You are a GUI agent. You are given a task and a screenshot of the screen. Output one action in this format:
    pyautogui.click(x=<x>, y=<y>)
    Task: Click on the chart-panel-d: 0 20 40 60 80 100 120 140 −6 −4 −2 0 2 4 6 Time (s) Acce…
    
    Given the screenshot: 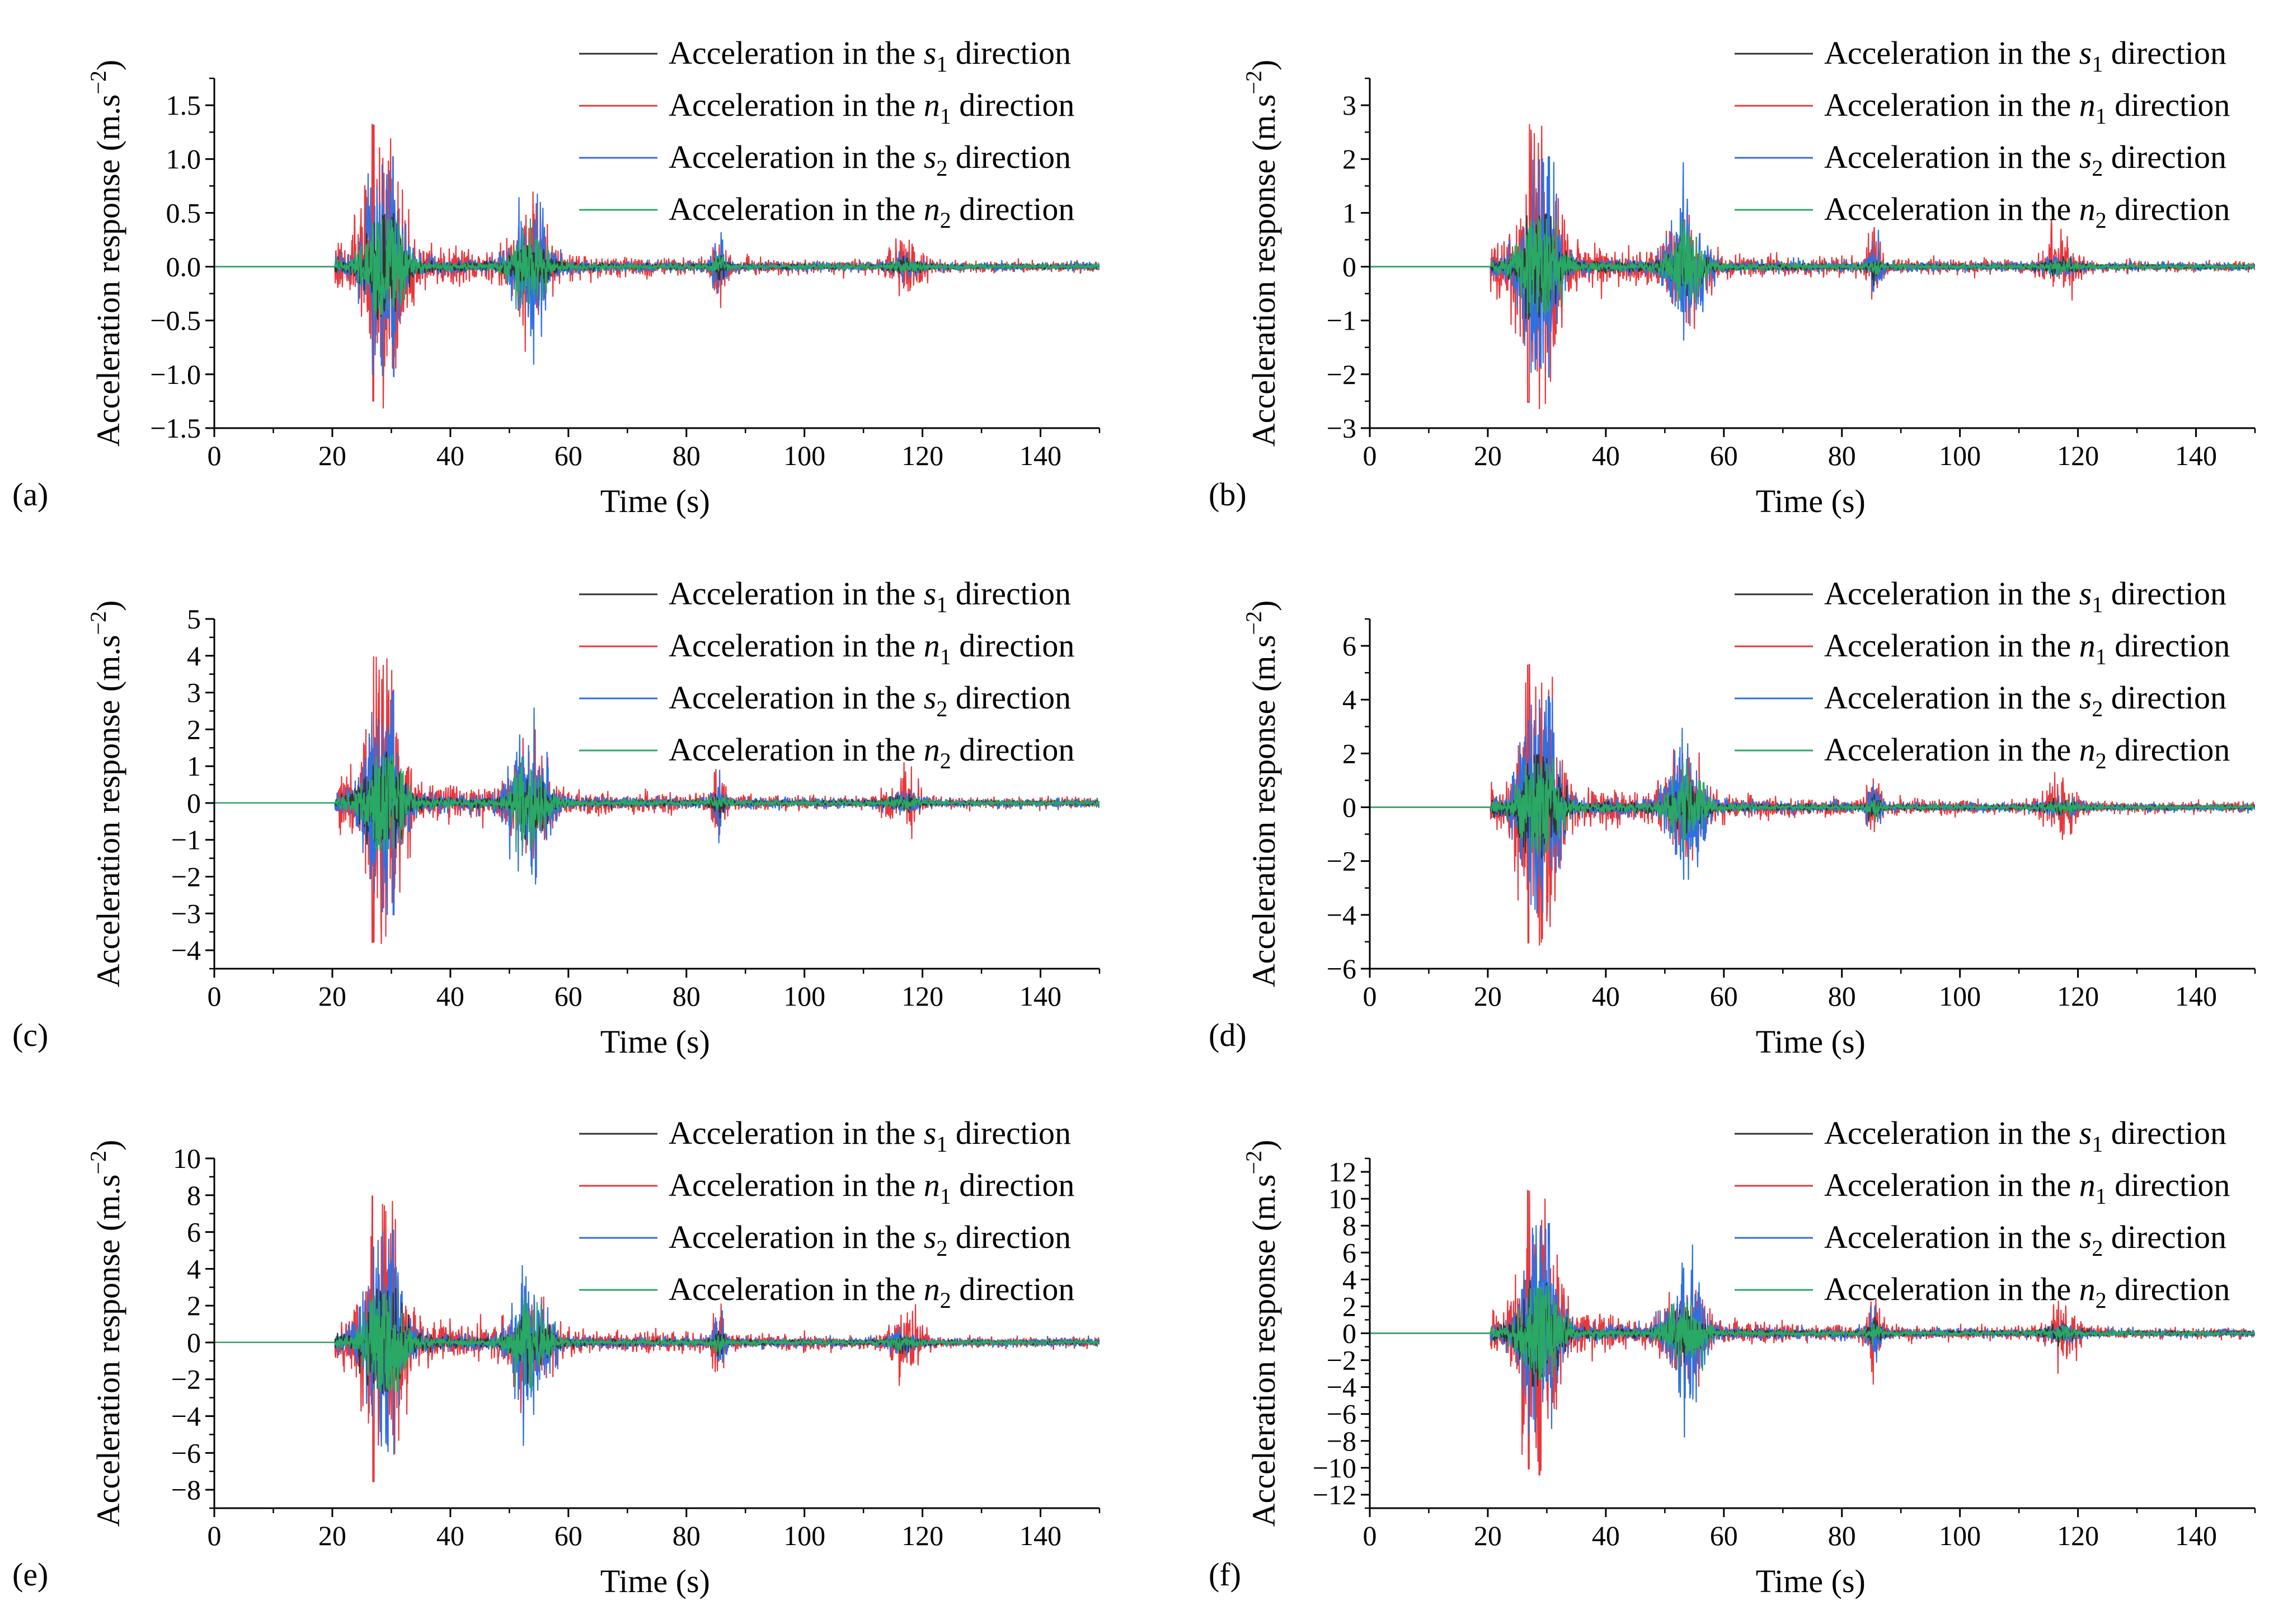 What is the action you would take?
    pyautogui.click(x=1732, y=817)
    